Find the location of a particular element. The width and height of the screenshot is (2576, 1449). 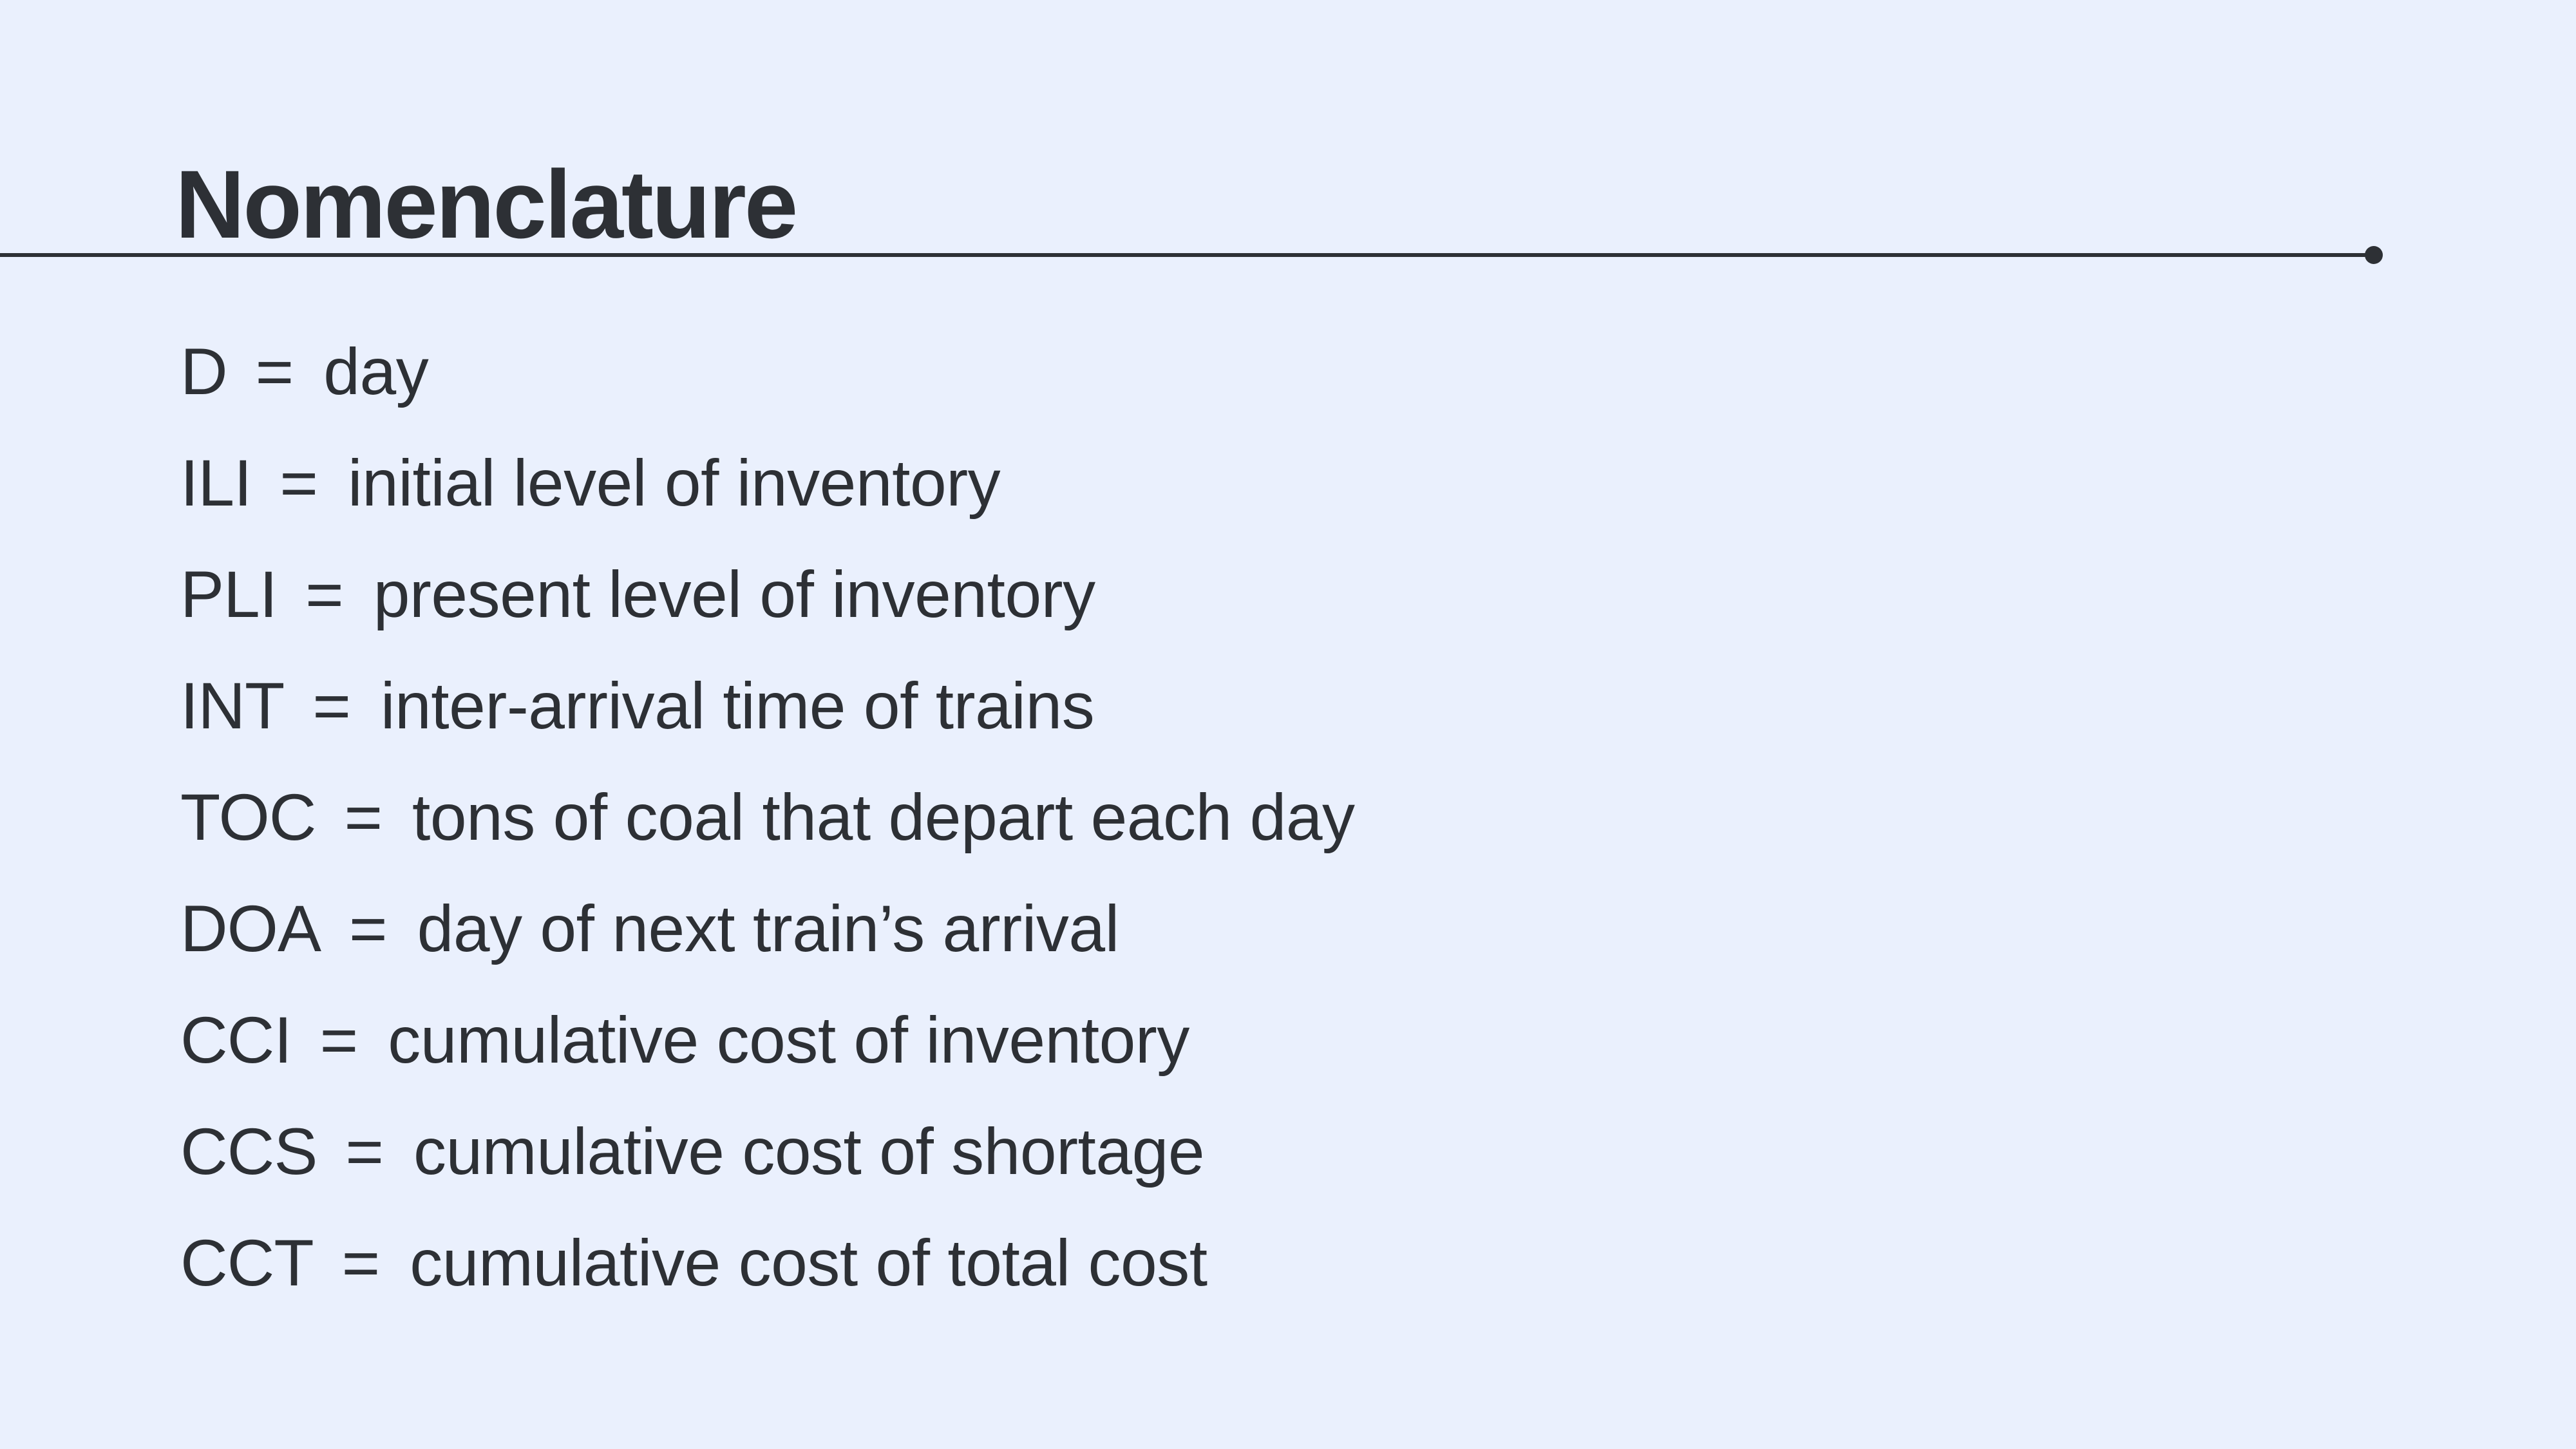

term-abbreviation: DOA is located at coordinates (250, 928).